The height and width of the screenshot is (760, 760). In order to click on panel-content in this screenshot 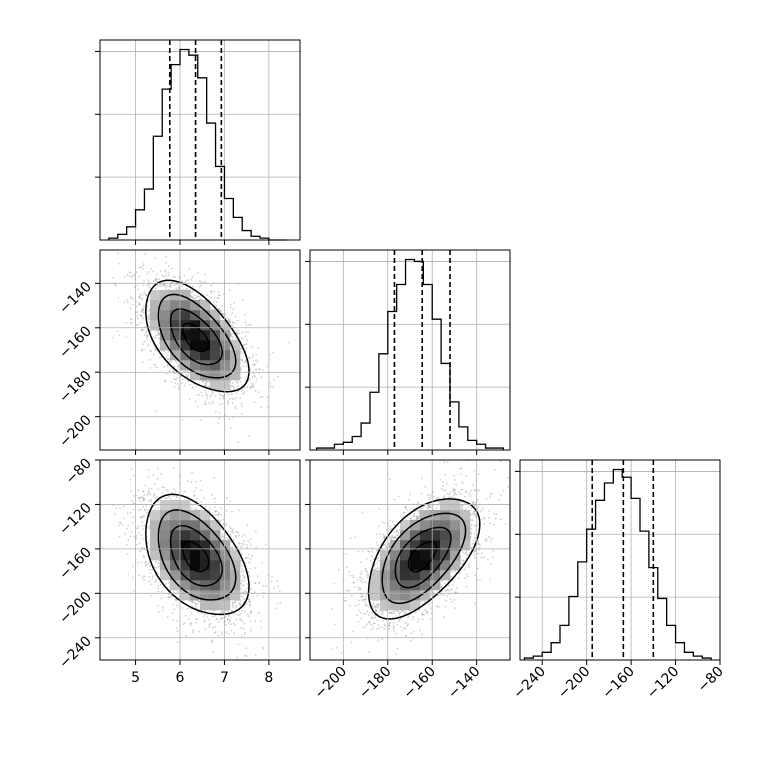, I will do `click(200, 350)`.